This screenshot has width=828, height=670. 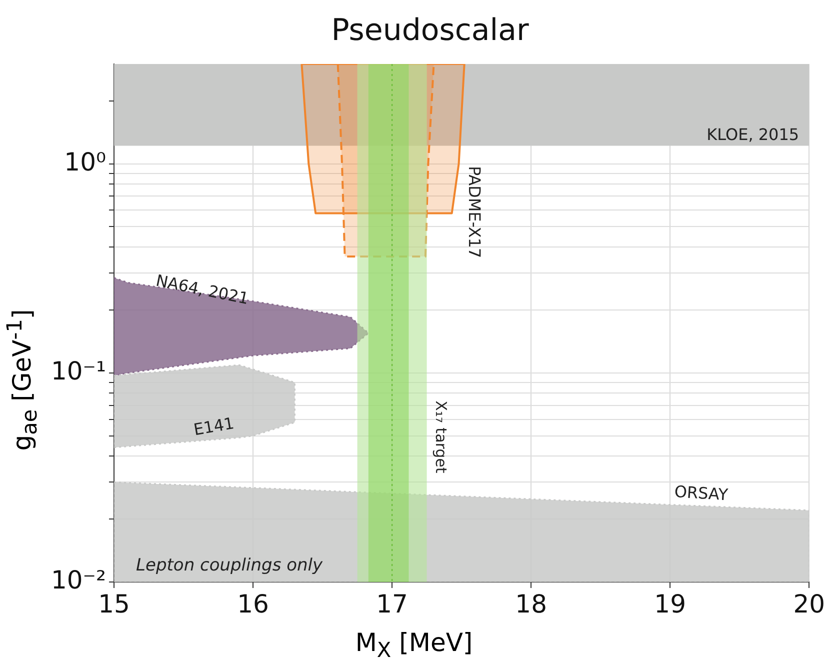 I want to click on x-tick-label: 18, so click(x=531, y=604).